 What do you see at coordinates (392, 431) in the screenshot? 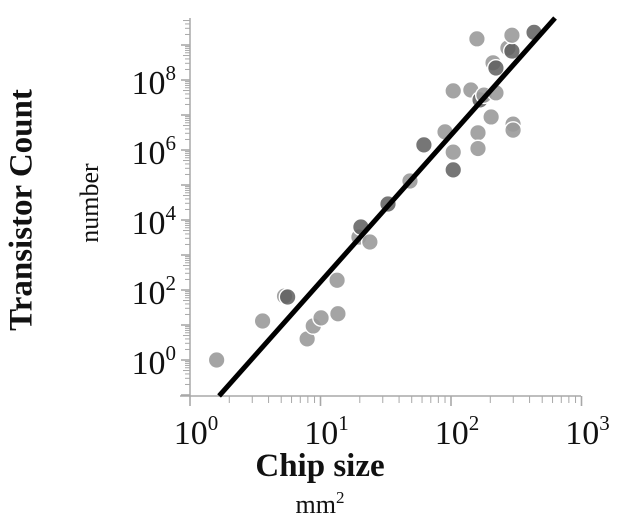
I see `x-tick-labels: 10⁰ 10¹ 10² 10³` at bounding box center [392, 431].